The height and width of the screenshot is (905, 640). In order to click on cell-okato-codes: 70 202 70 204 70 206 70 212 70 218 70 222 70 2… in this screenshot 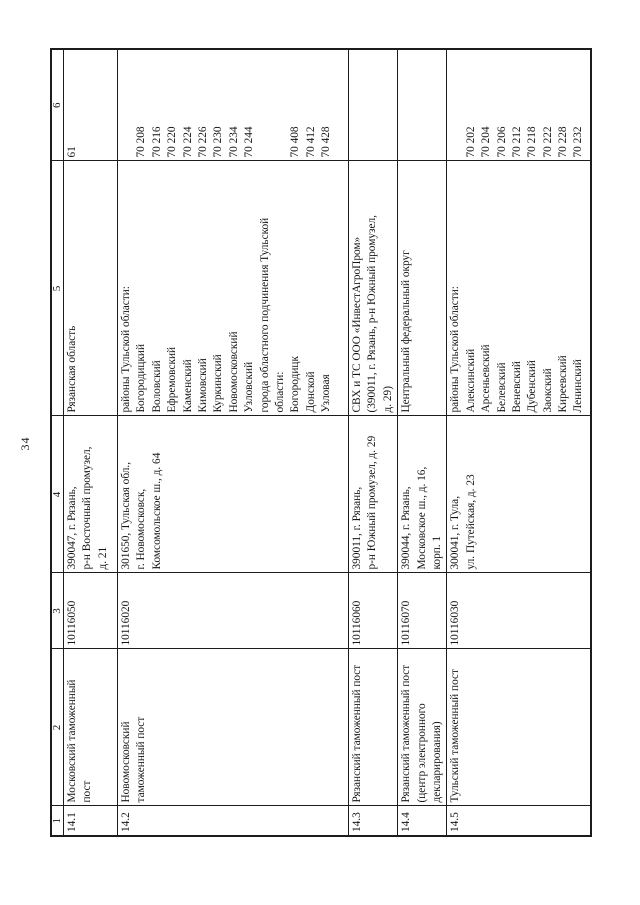, I will do `click(518, 105)`.